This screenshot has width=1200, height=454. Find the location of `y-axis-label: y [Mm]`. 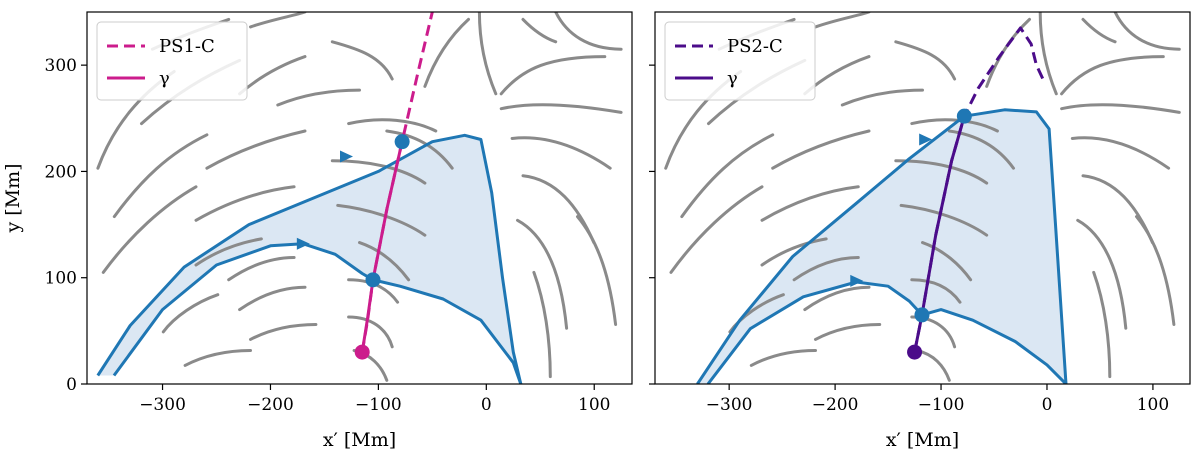

y-axis-label: y [Mm] is located at coordinates (13, 198).